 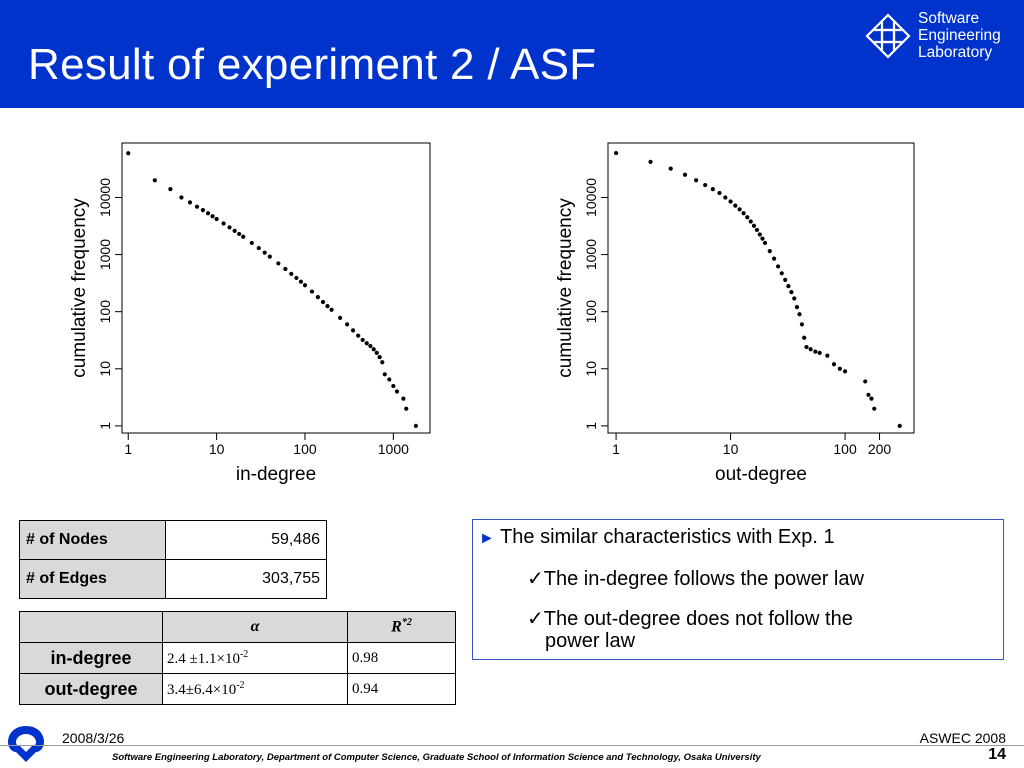 I want to click on finding-heading-text: The similar characteristics with Exp. 1, so click(x=667, y=537).